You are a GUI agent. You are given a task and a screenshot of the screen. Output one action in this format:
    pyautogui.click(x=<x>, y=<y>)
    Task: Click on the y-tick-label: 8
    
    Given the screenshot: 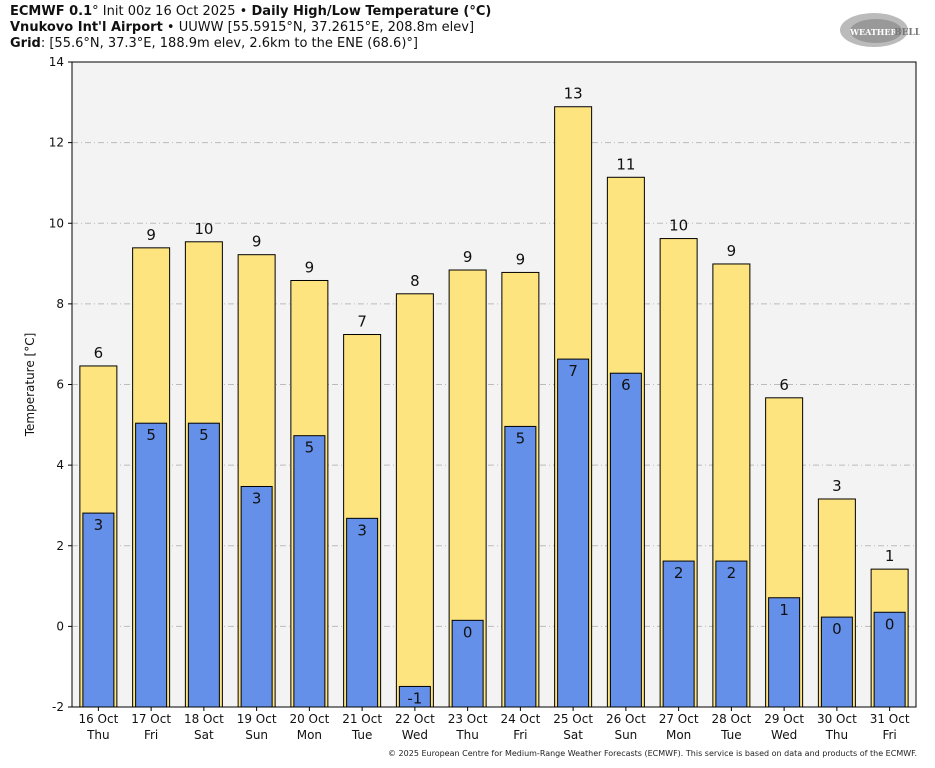 What is the action you would take?
    pyautogui.click(x=60, y=304)
    